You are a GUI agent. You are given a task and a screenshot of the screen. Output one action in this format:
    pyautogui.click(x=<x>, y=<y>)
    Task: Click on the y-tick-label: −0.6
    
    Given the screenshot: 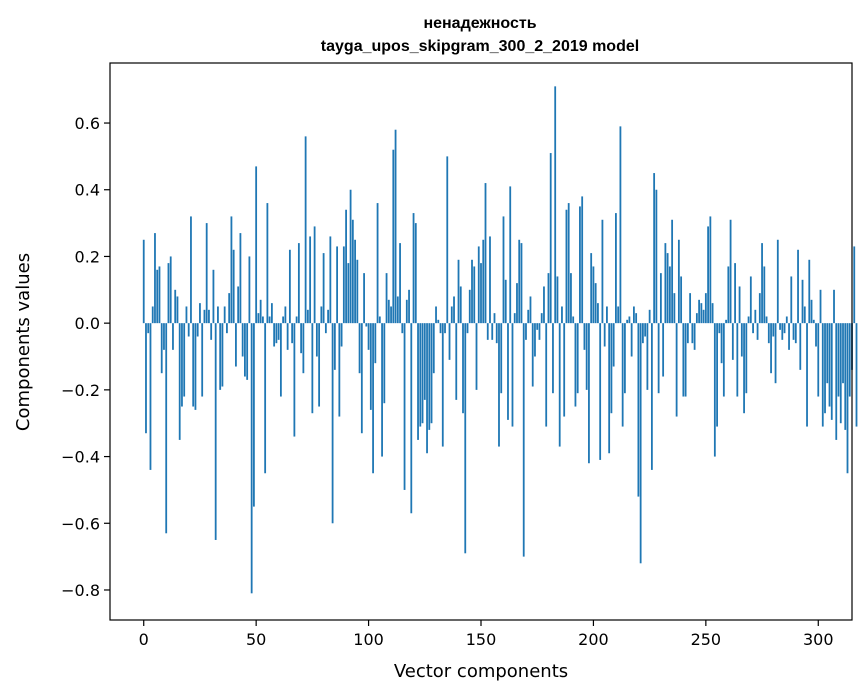 What is the action you would take?
    pyautogui.click(x=80, y=523)
    